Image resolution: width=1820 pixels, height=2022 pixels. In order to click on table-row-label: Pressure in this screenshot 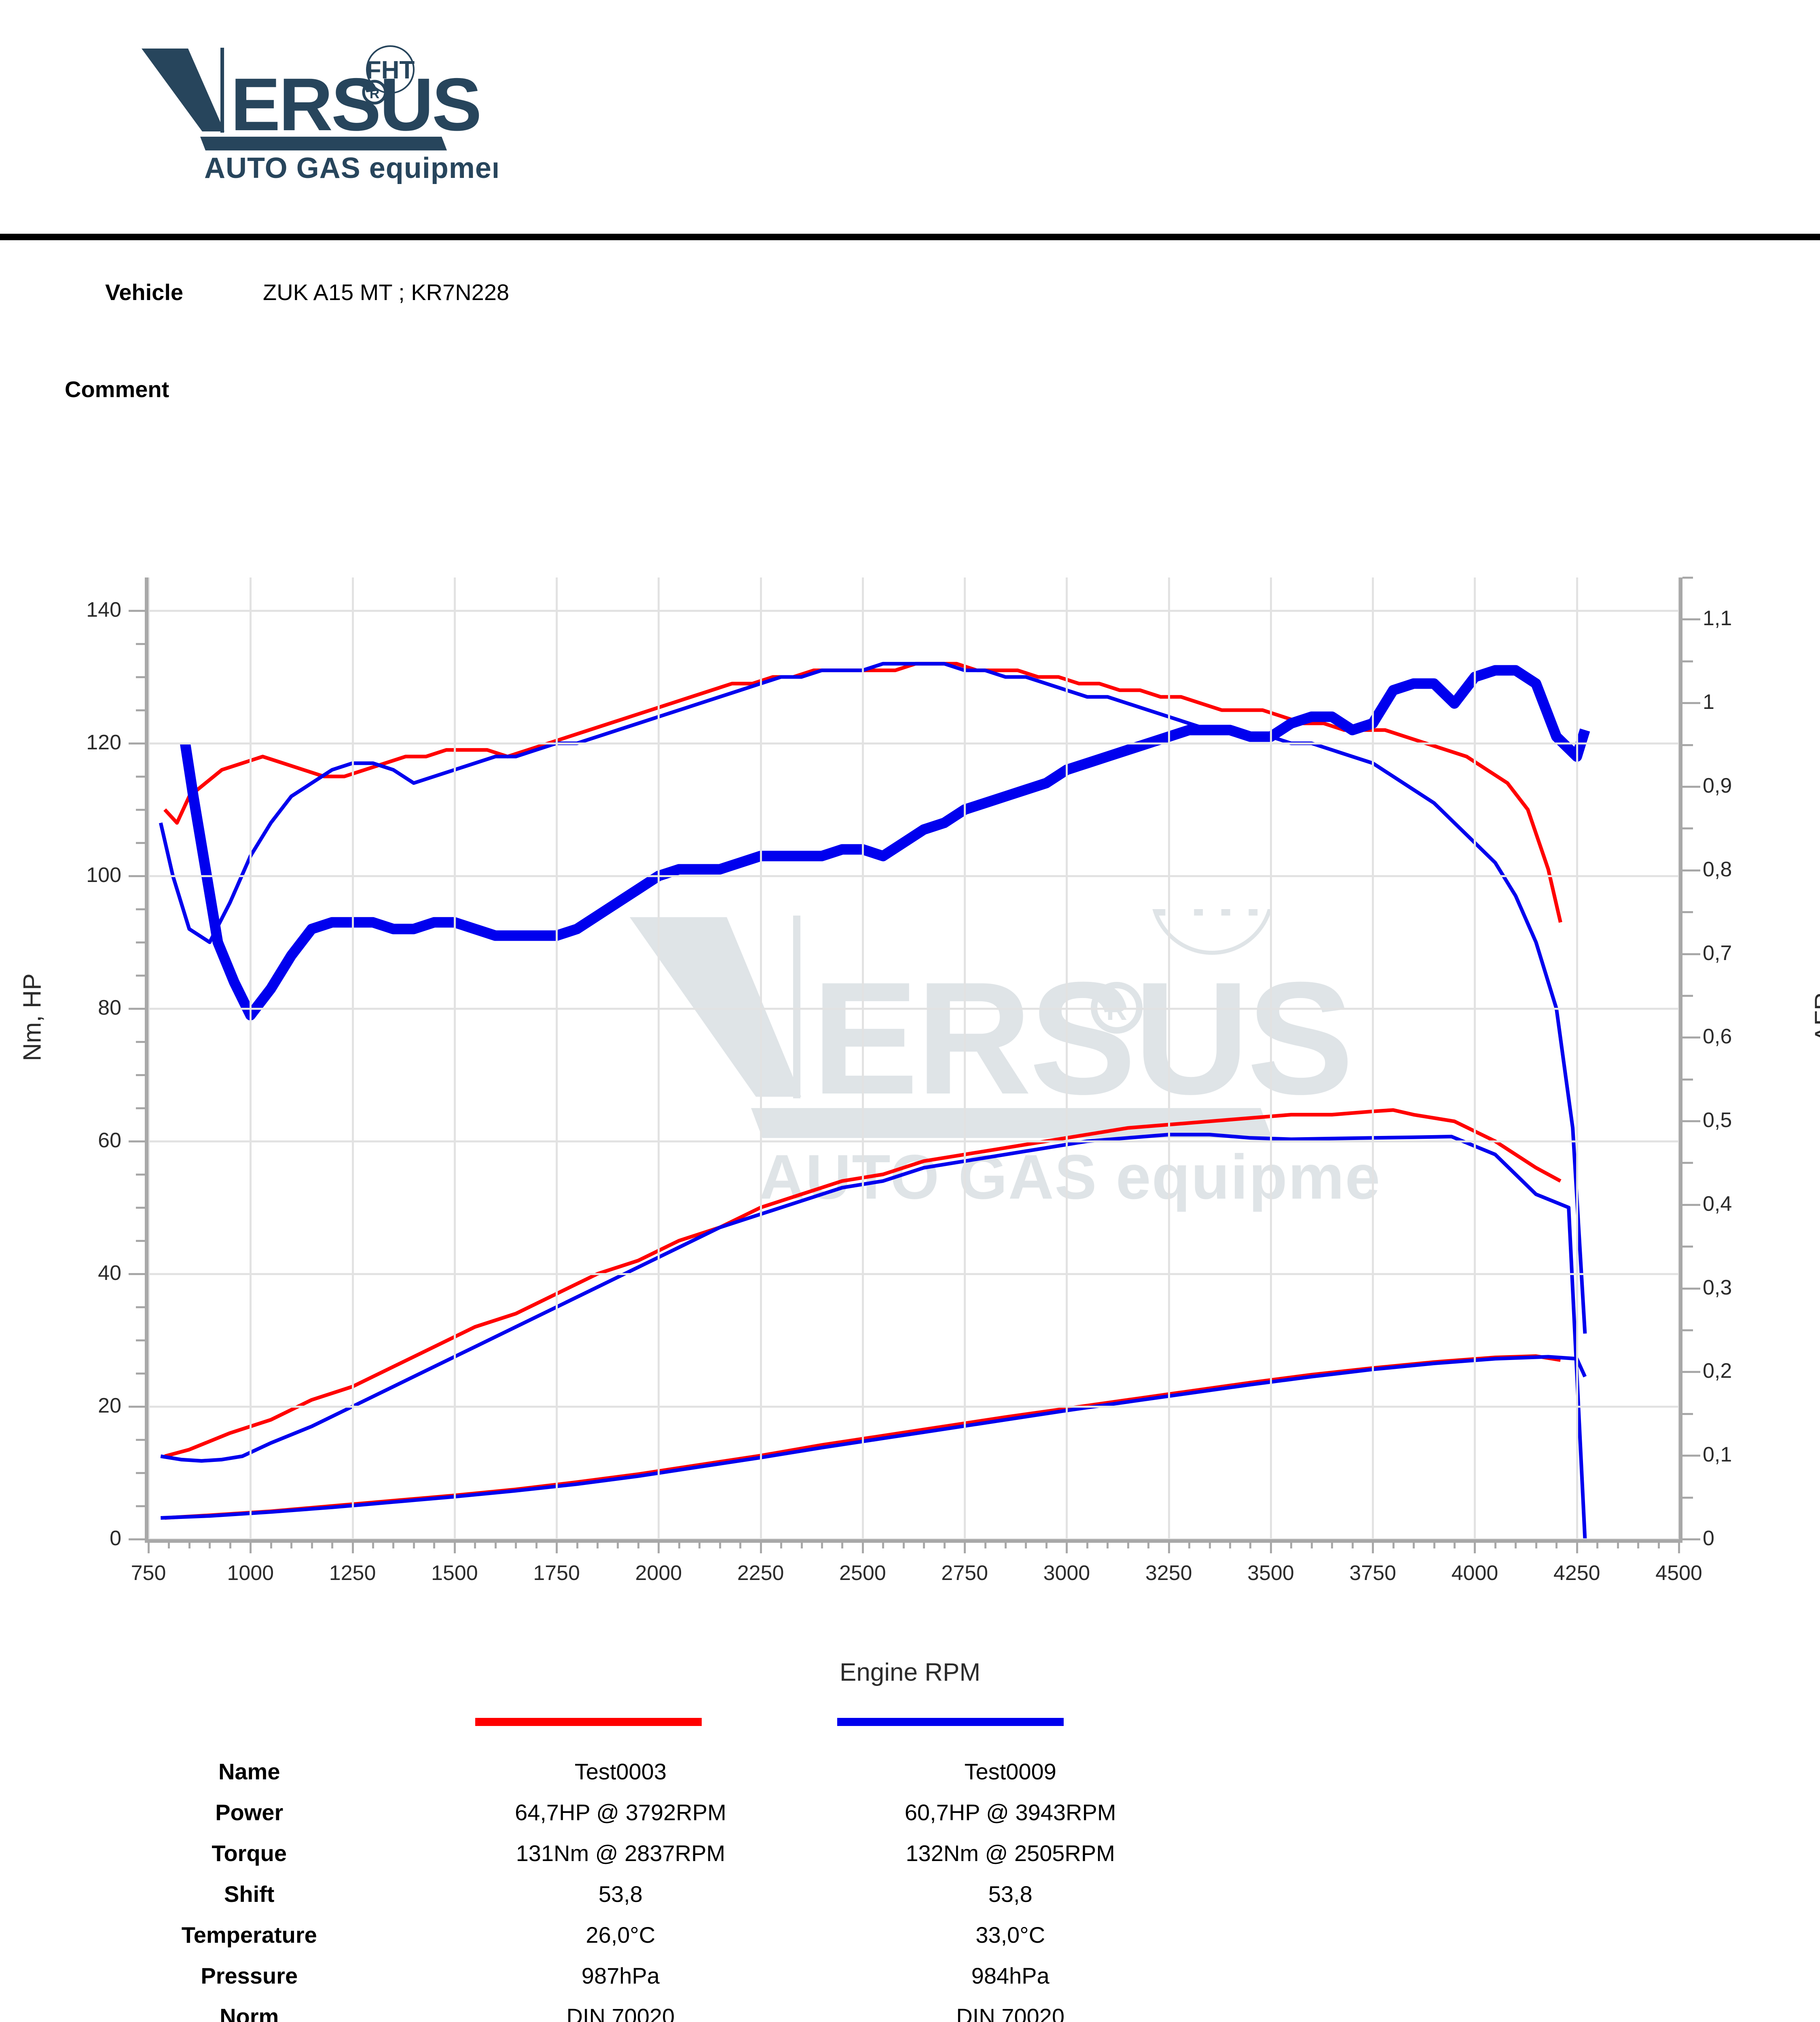, I will do `click(249, 1975)`.